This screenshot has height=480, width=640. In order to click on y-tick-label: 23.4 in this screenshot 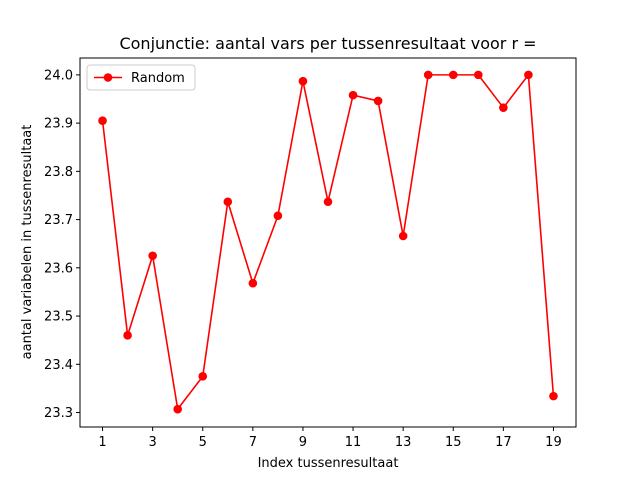, I will do `click(58, 365)`.